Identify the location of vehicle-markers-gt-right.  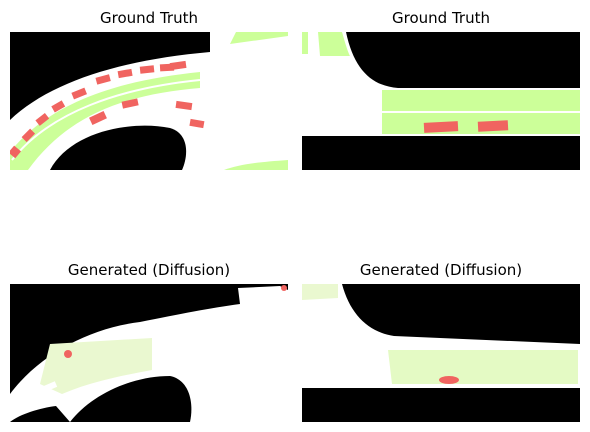
(466, 126).